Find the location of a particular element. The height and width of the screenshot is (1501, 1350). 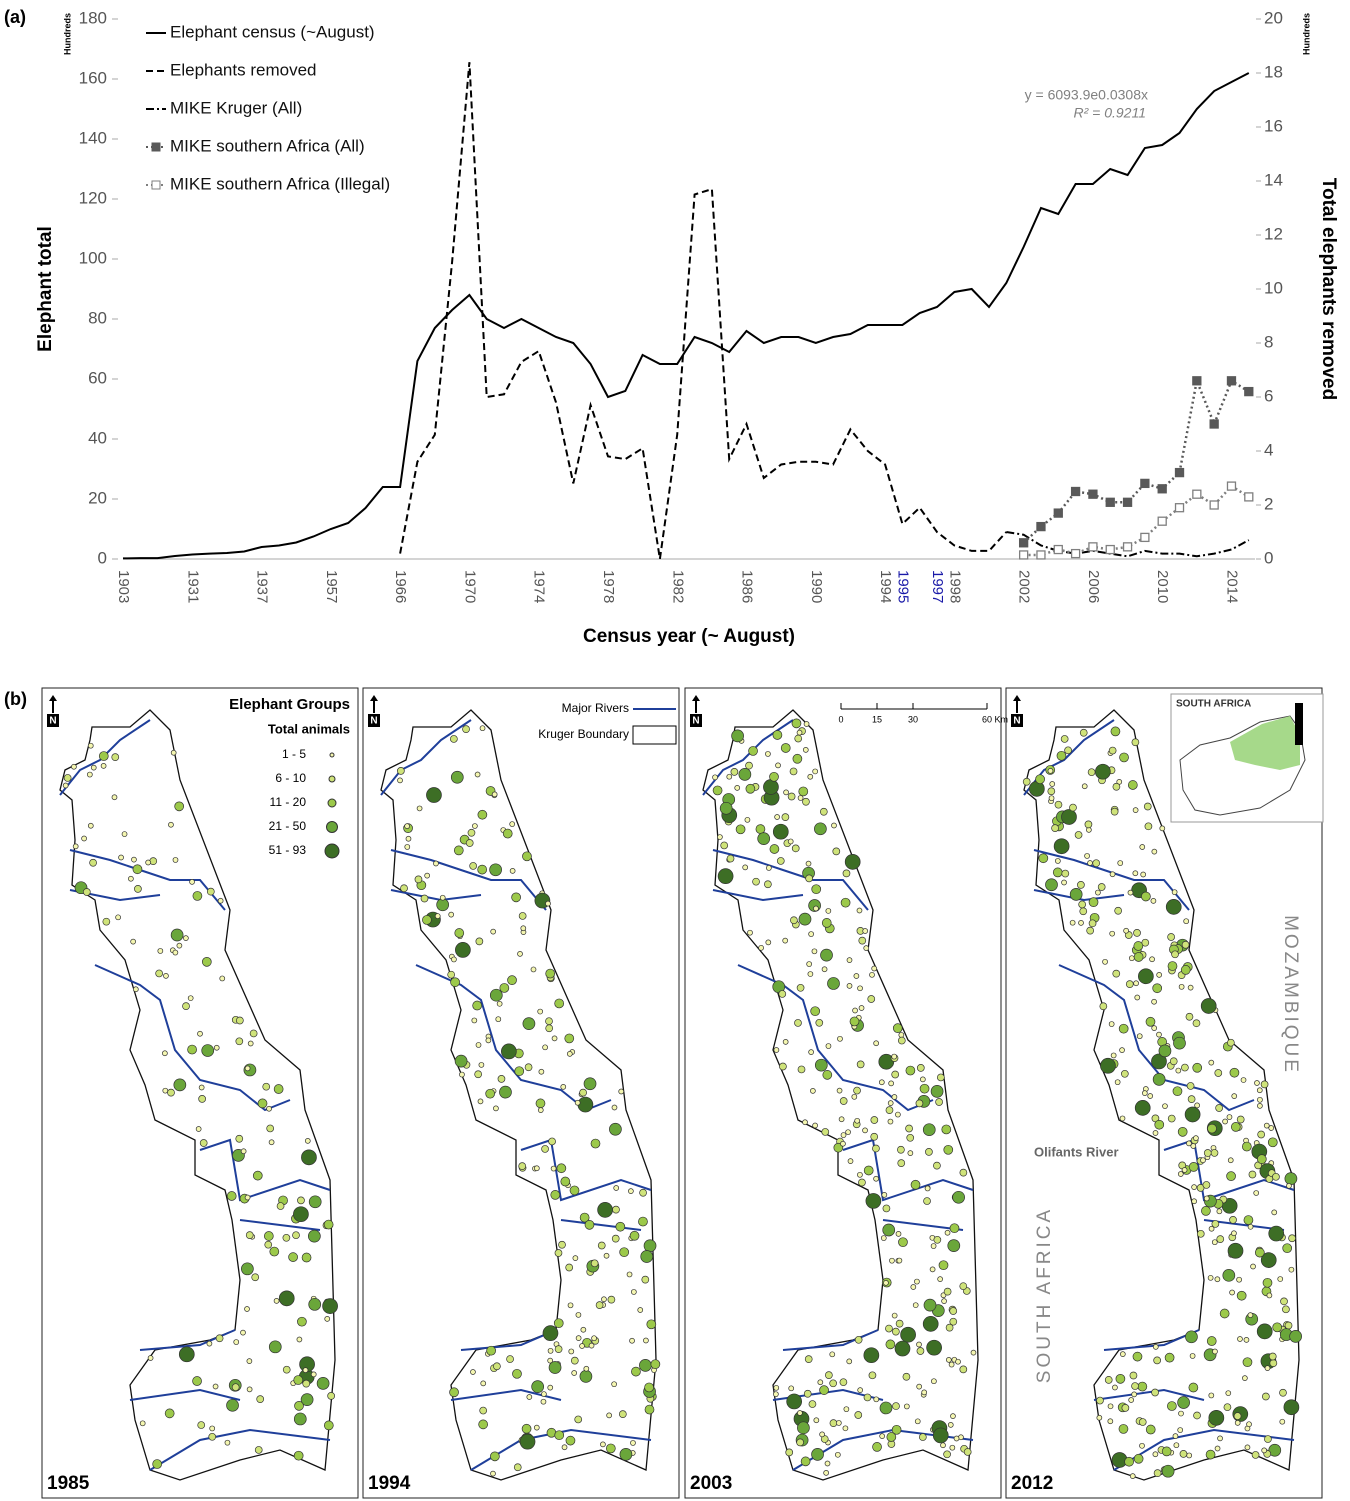

y2-tick-label: 2 is located at coordinates (1268, 503).